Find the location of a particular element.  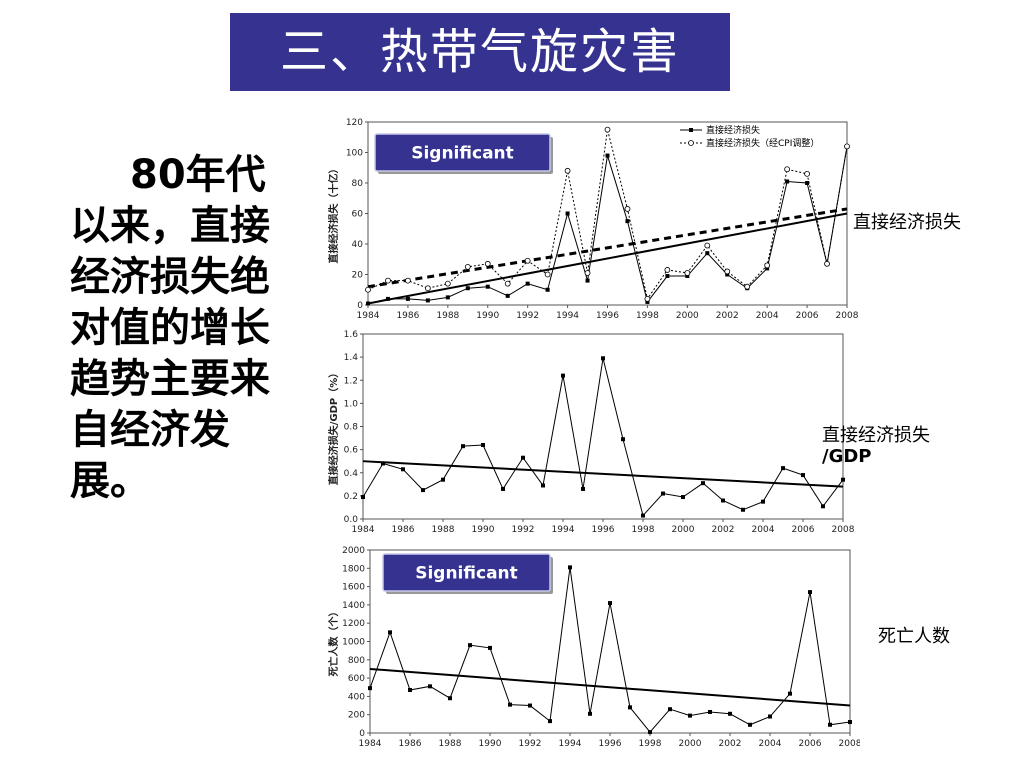

y-tick-label: 1600 is located at coordinates (353, 588).